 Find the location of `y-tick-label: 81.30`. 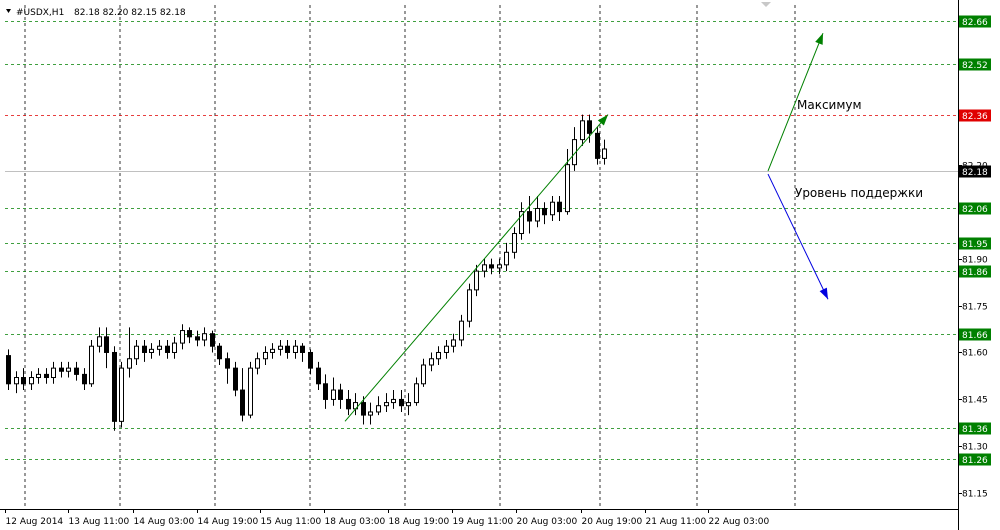

y-tick-label: 81.30 is located at coordinates (975, 448).